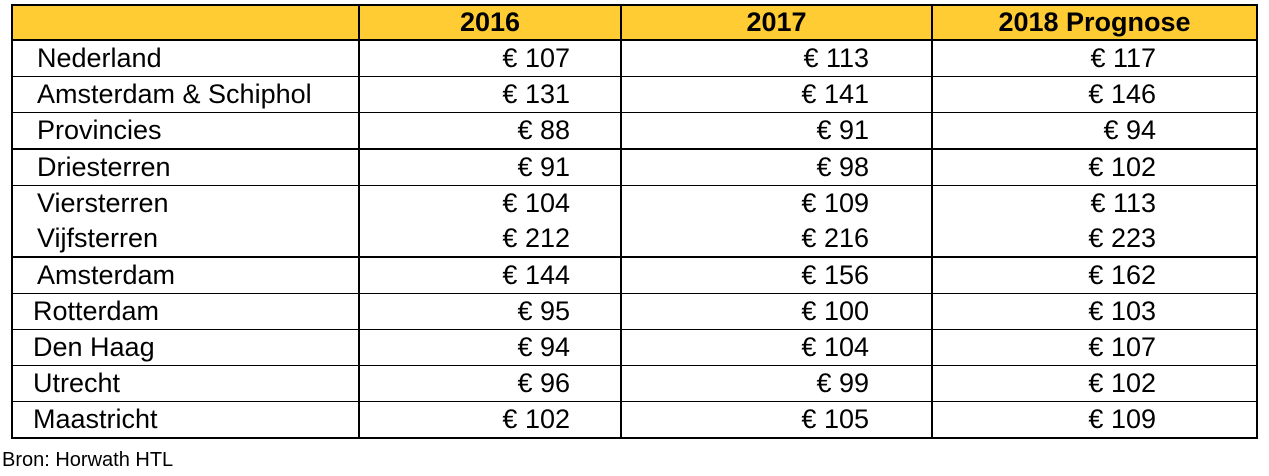 The image size is (1269, 476). What do you see at coordinates (490, 275) in the screenshot?
I see `cell-2016: € 144` at bounding box center [490, 275].